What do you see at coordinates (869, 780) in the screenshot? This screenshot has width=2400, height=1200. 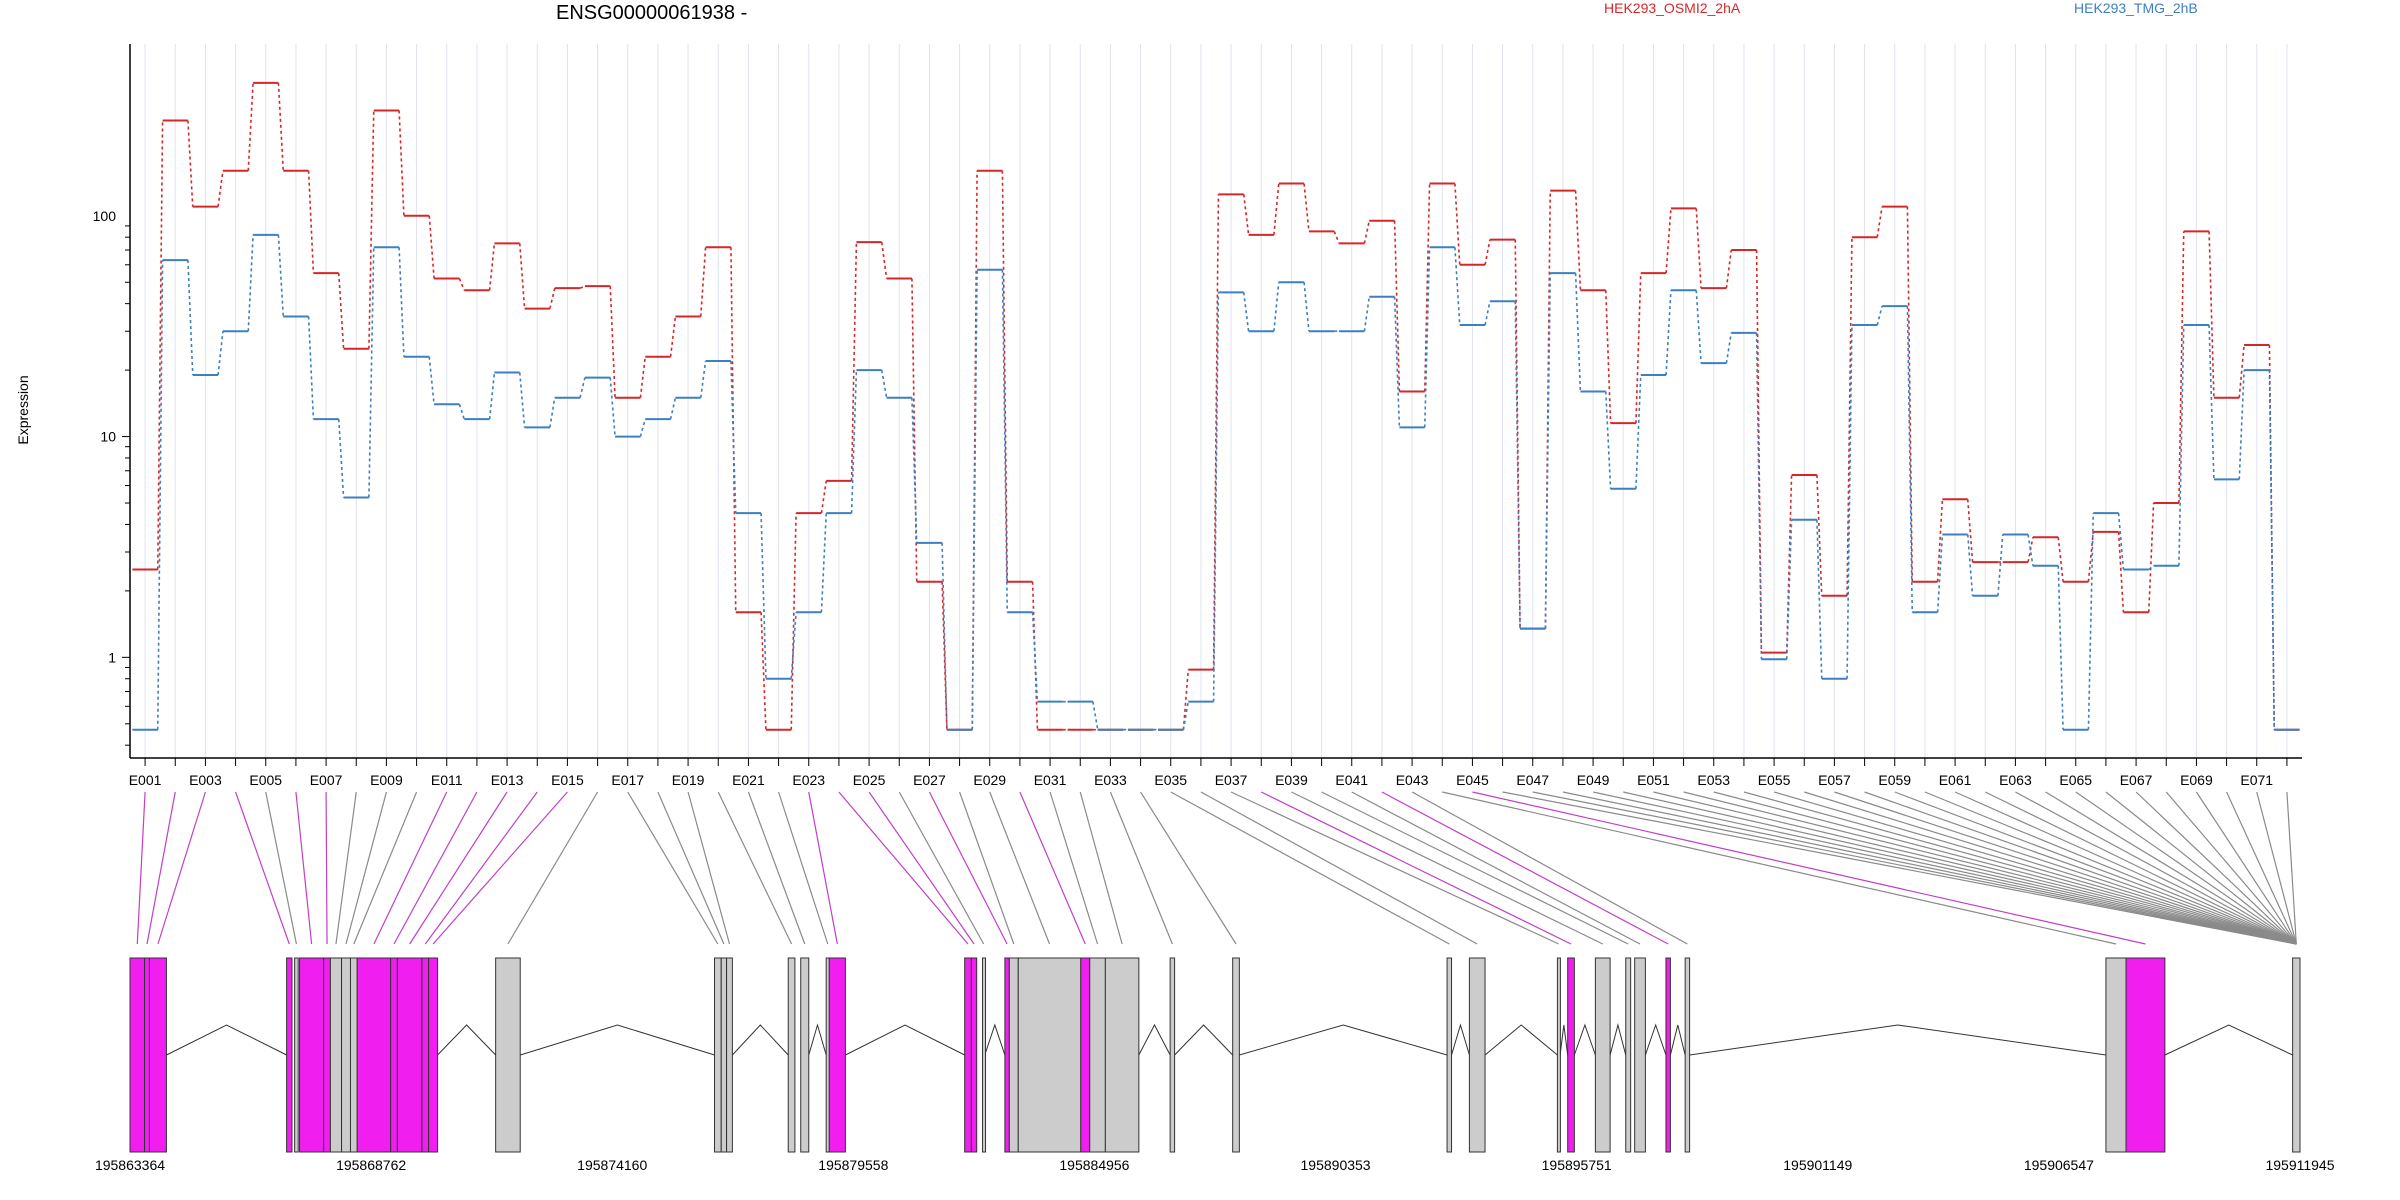 I see `x-tick-label: E025` at bounding box center [869, 780].